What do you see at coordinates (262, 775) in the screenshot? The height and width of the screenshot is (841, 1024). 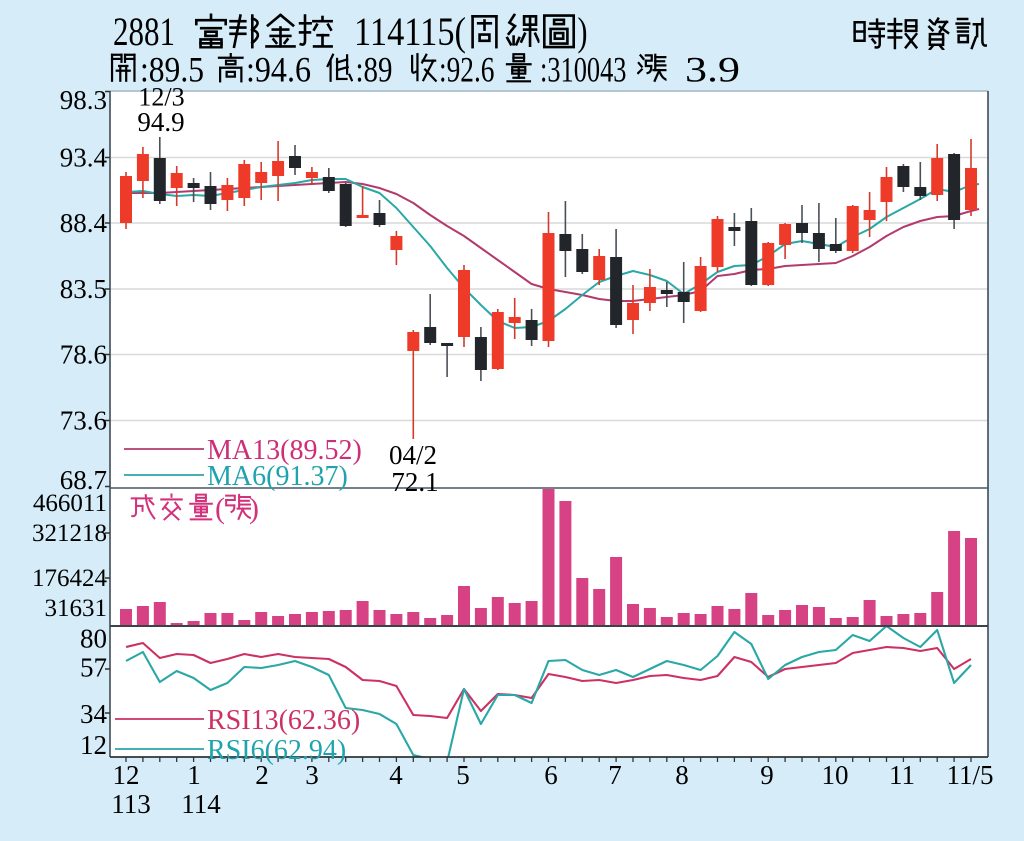 I see `svg-text: 2` at bounding box center [262, 775].